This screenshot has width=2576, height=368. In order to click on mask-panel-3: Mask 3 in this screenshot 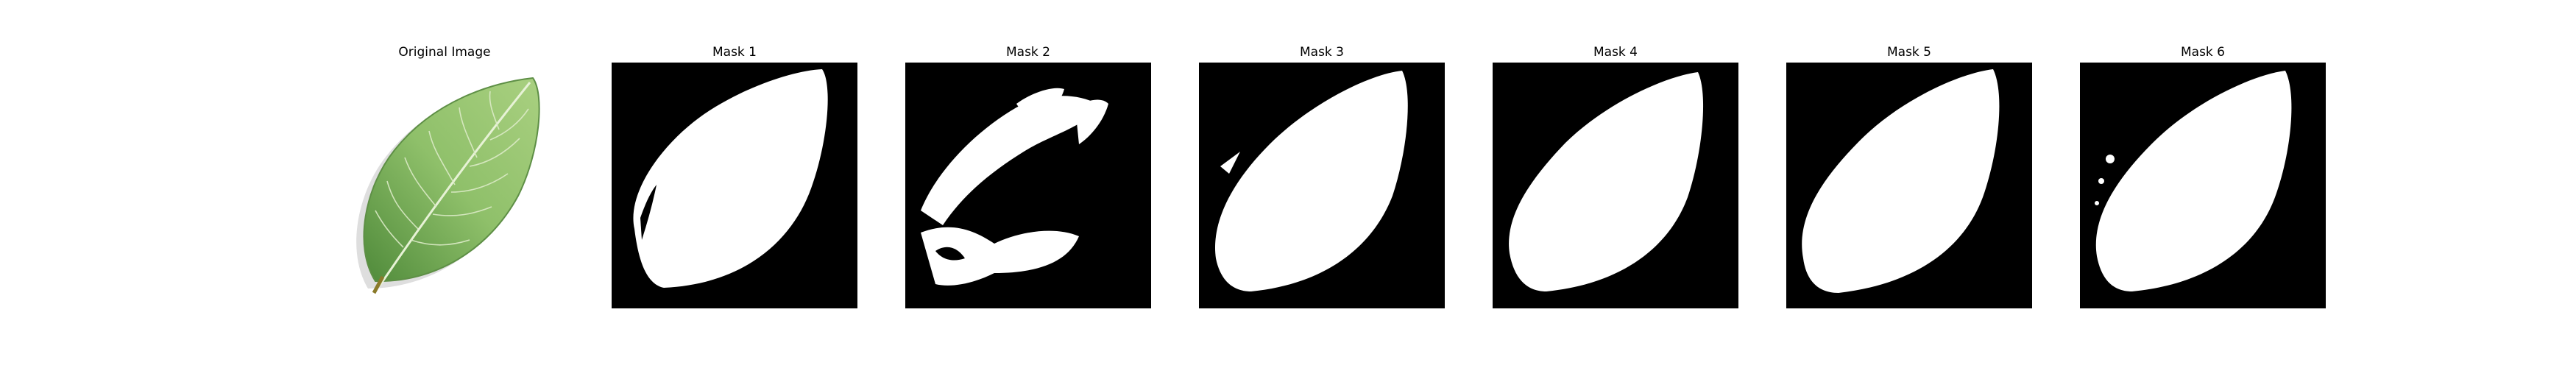, I will do `click(1322, 175)`.